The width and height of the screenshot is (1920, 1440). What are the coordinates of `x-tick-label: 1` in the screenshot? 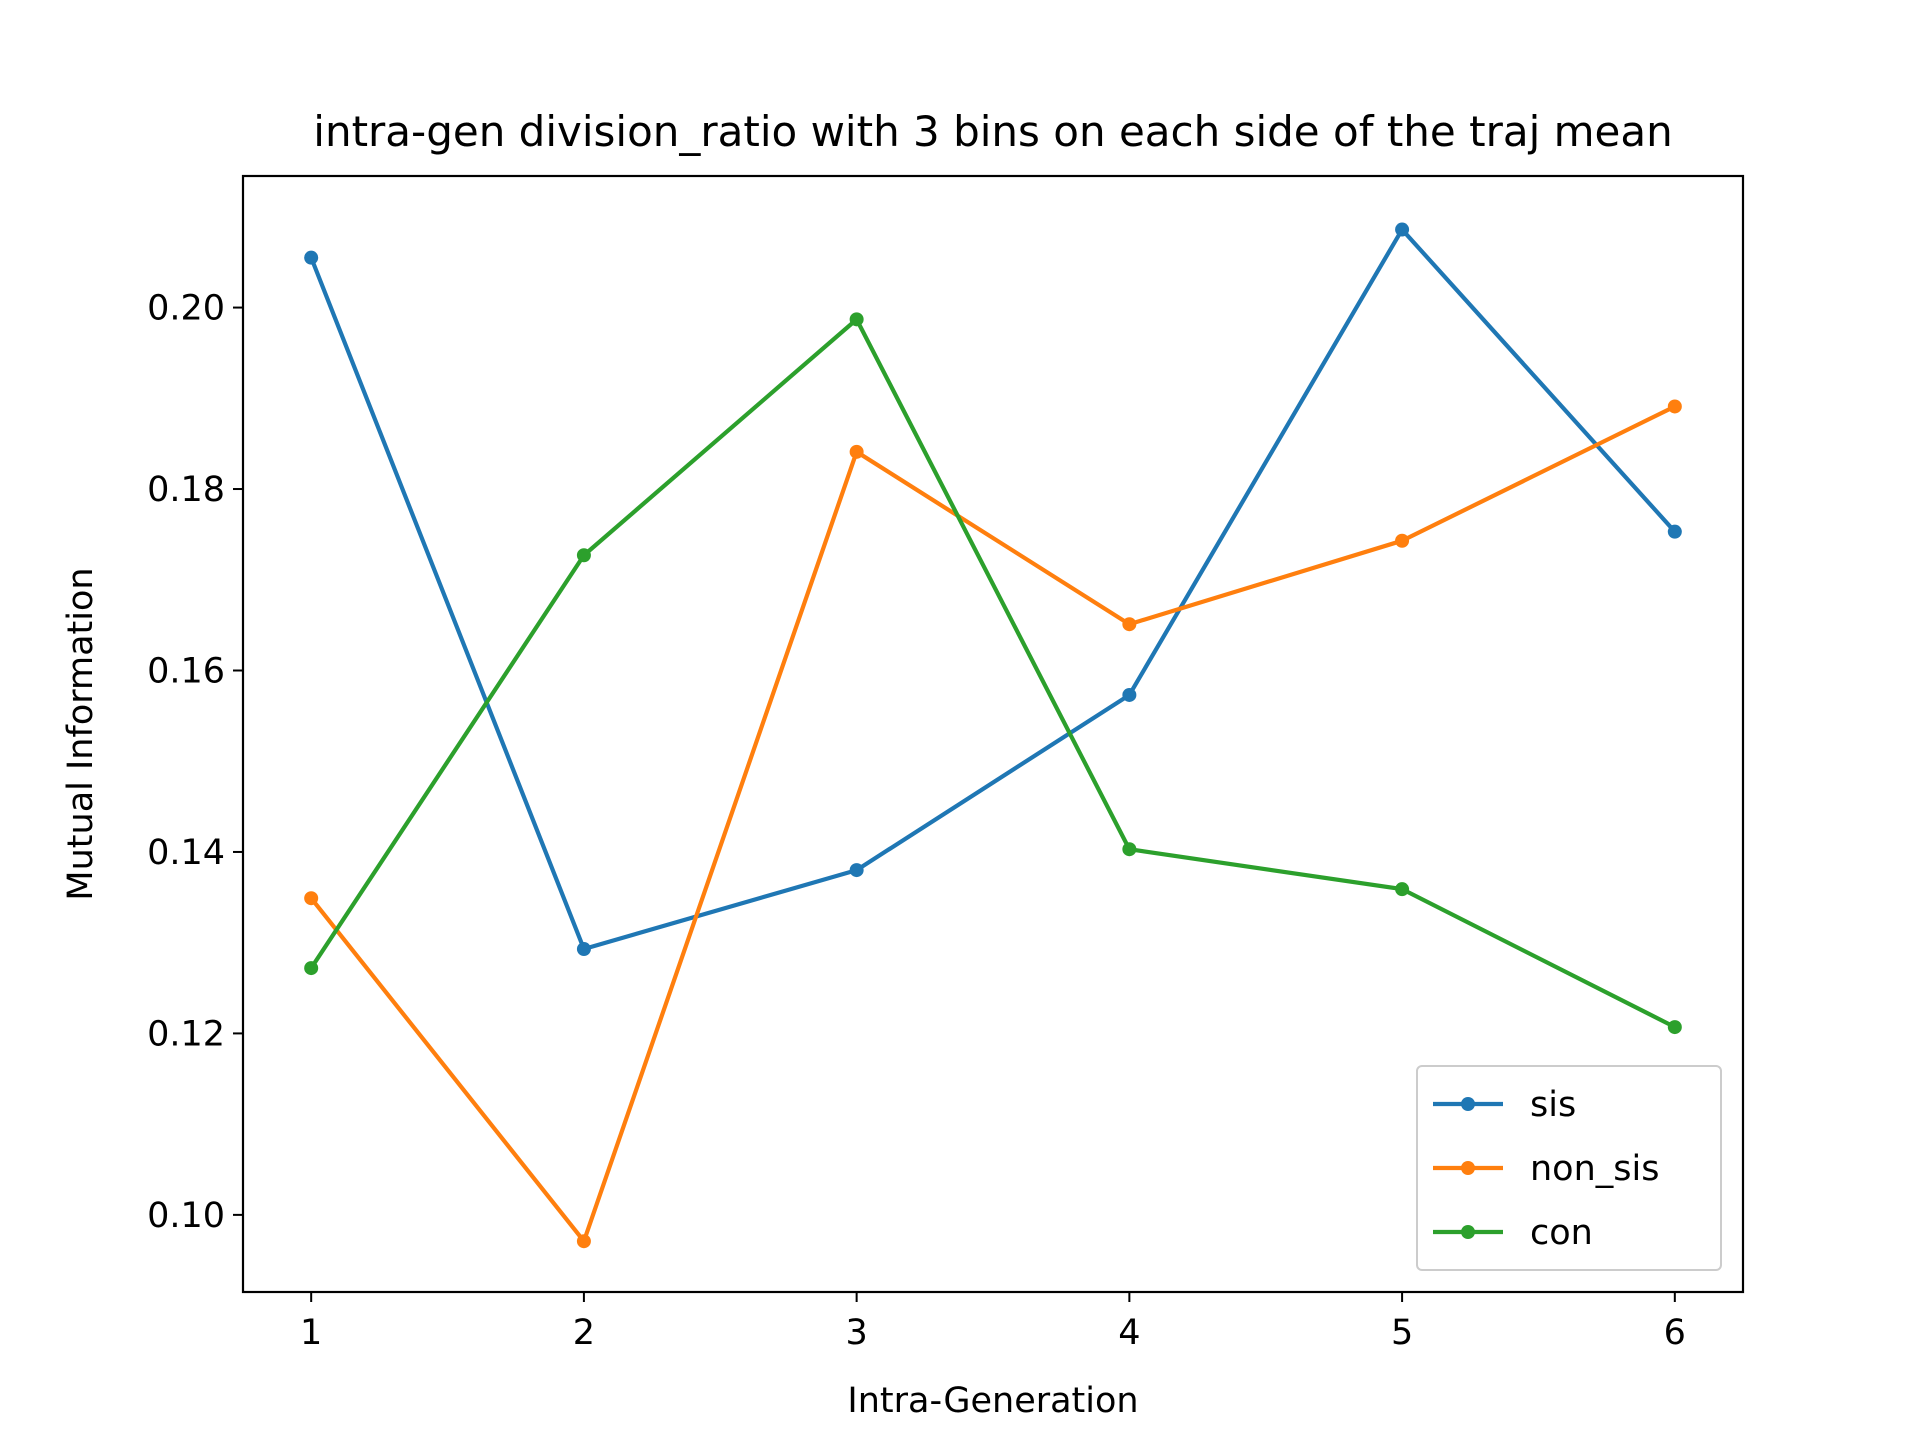 It's located at (311, 1333).